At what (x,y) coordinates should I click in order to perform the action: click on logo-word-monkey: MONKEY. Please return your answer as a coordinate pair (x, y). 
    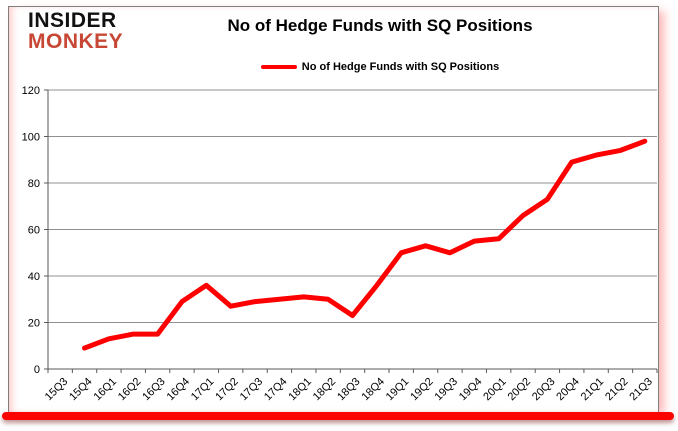
    Looking at the image, I should click on (76, 41).